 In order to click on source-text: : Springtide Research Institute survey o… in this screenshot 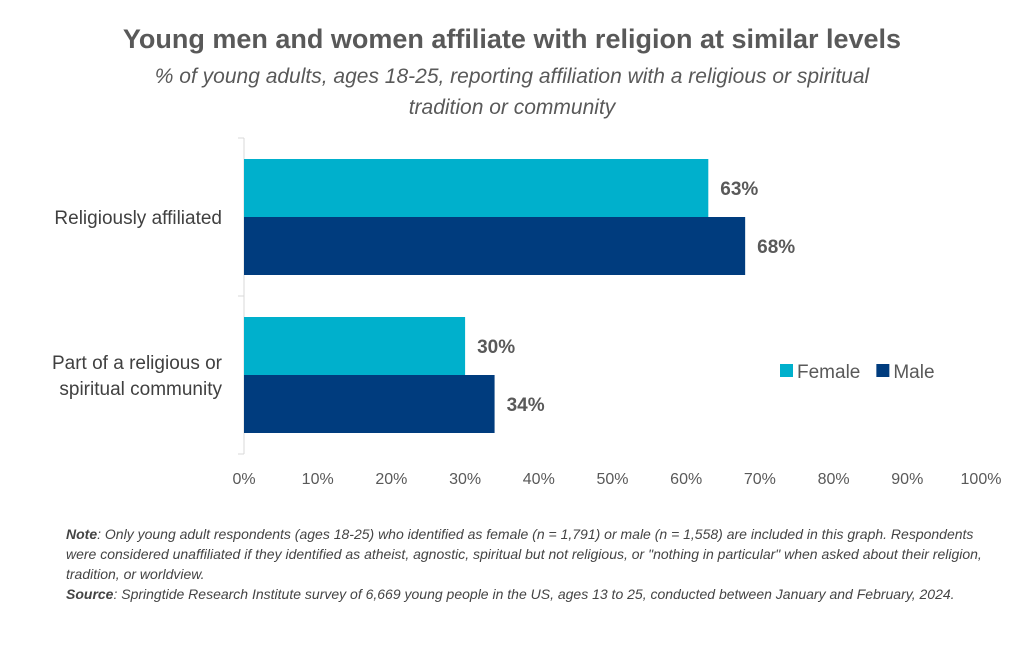, I will do `click(534, 594)`.